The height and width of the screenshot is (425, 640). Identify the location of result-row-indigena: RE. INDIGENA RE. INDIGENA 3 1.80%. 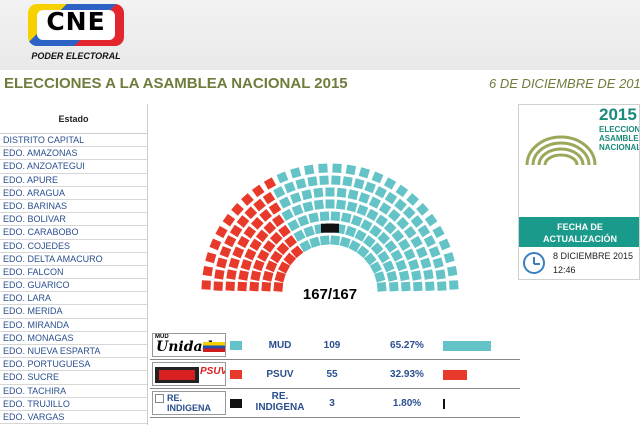
(335, 403).